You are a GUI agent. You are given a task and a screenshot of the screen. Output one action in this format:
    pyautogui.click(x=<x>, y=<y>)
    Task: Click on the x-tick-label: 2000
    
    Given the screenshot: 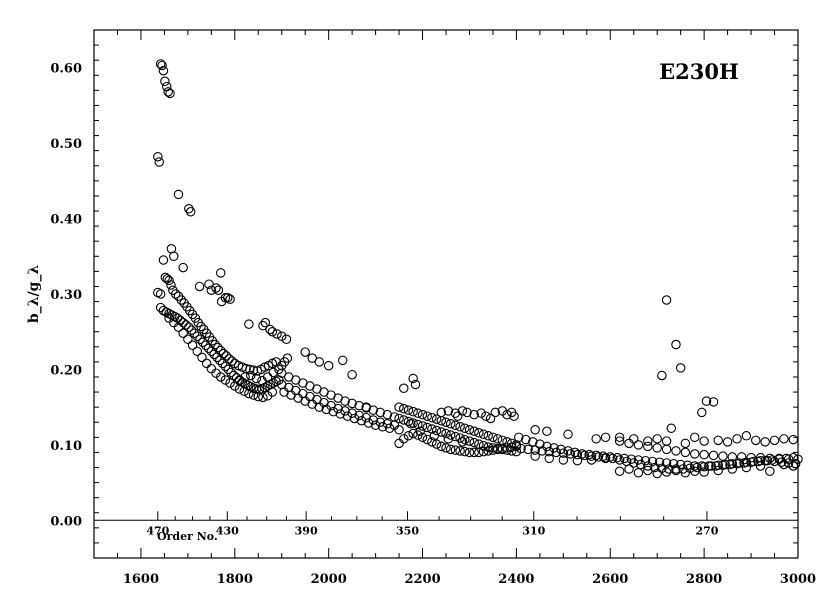 What is the action you would take?
    pyautogui.click(x=329, y=579)
    